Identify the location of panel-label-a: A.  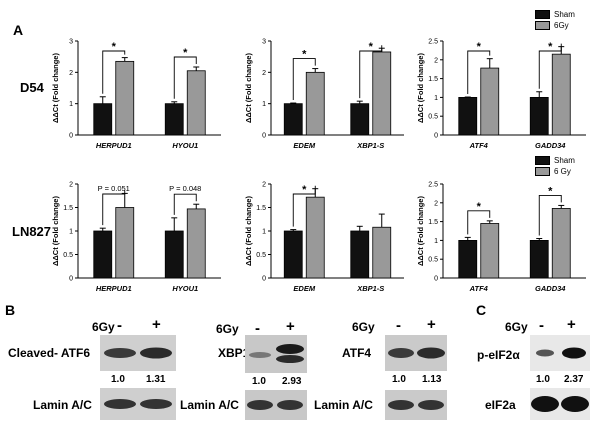
(18, 30).